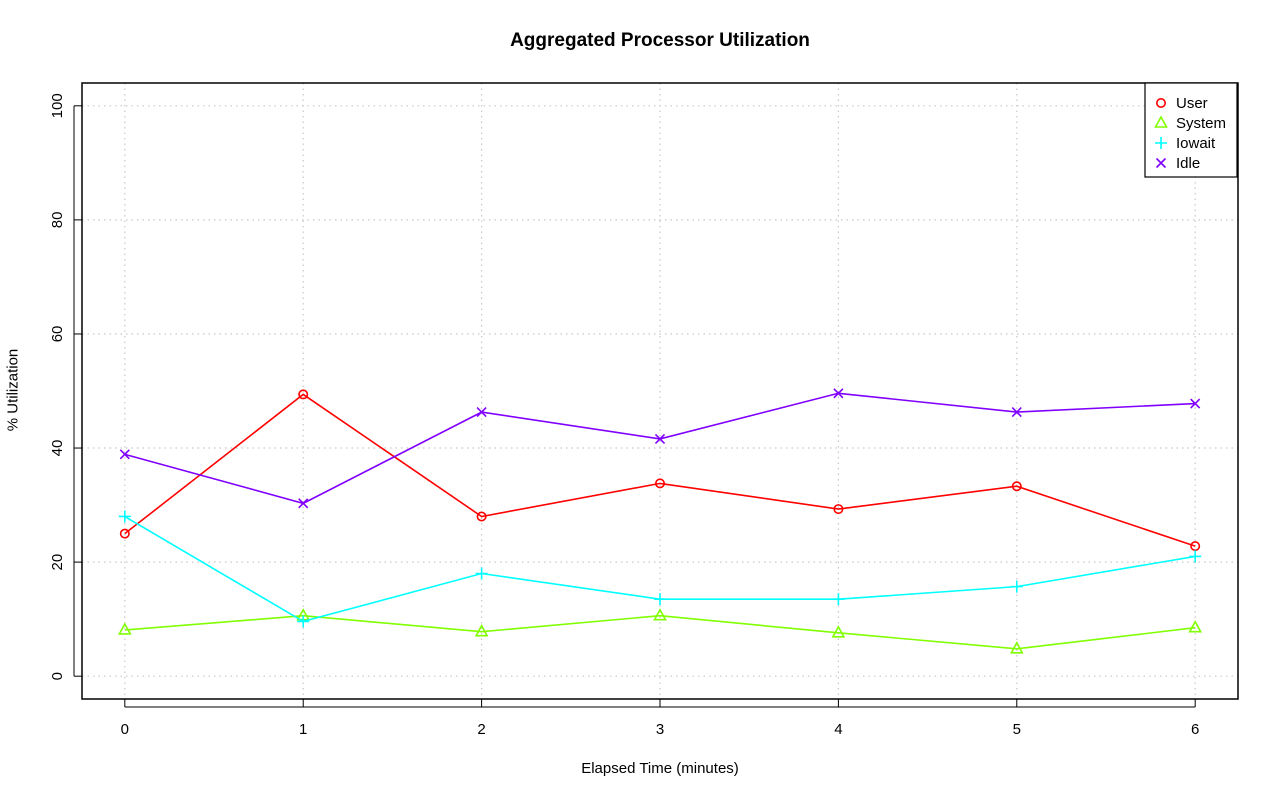 This screenshot has width=1280, height=801. I want to click on y-tick-label: 40, so click(57, 448).